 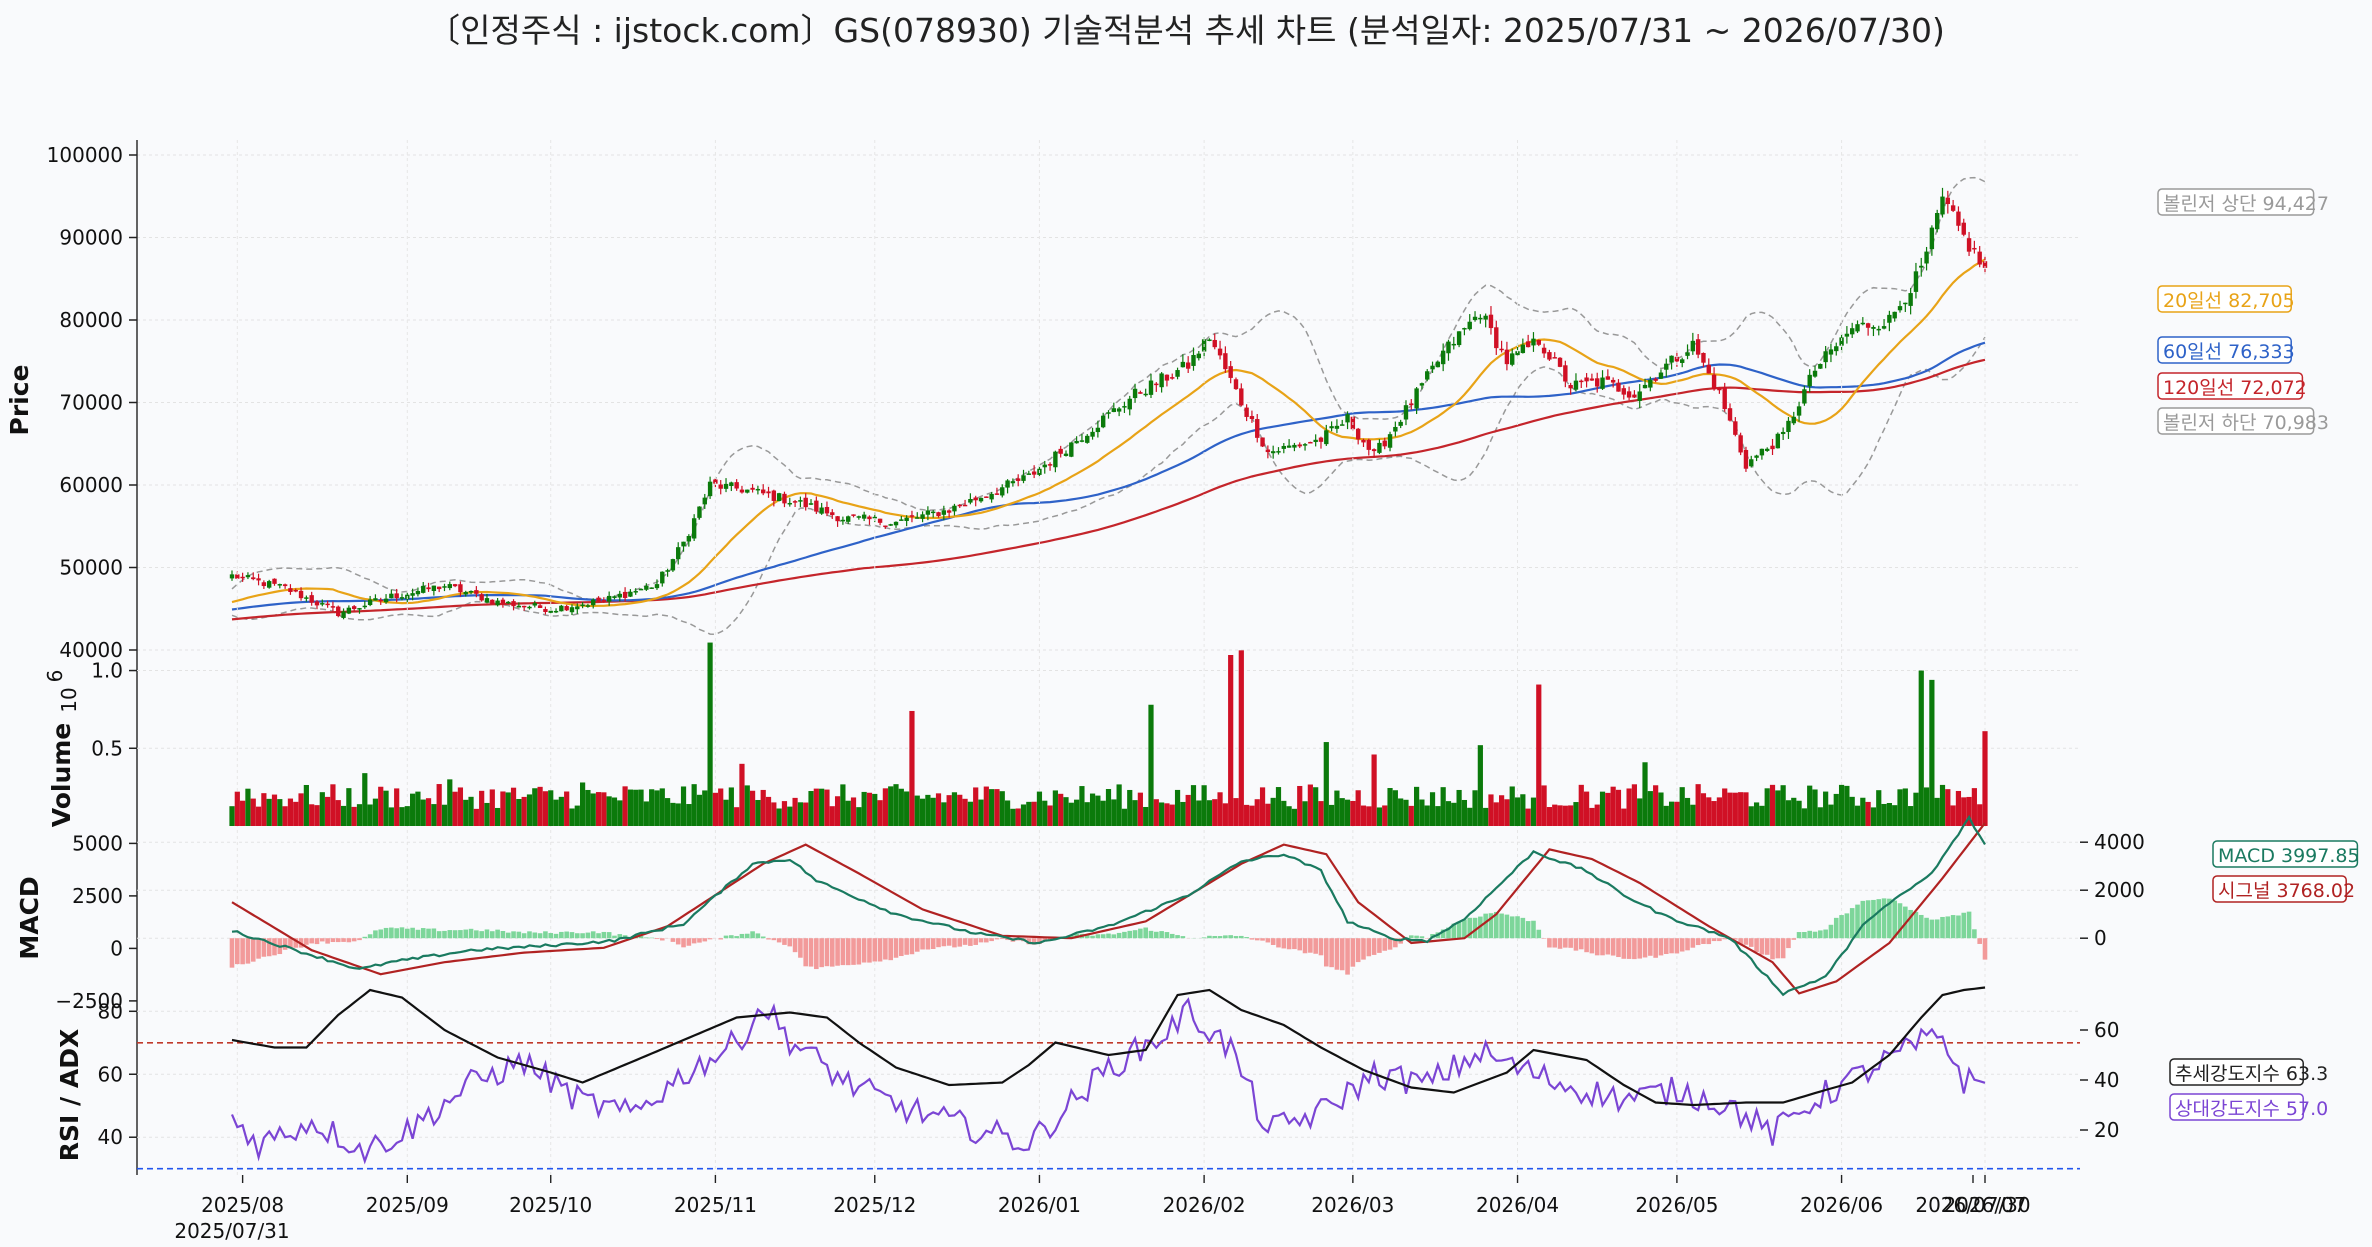 I want to click on rsi-tick-label: 80, so click(x=110, y=1011).